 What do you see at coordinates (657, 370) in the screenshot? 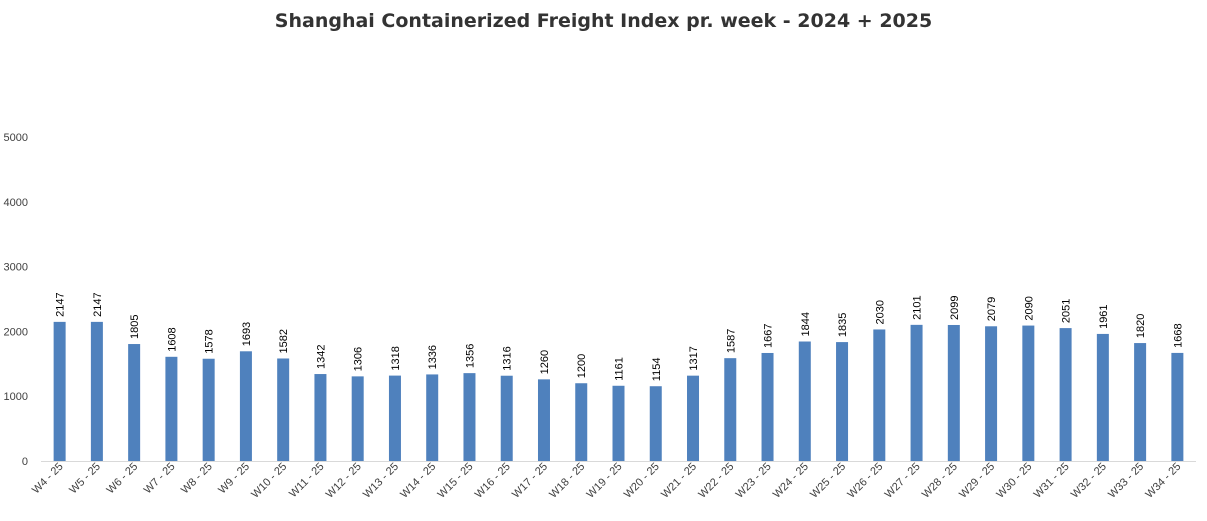
I see `data-label: 1154` at bounding box center [657, 370].